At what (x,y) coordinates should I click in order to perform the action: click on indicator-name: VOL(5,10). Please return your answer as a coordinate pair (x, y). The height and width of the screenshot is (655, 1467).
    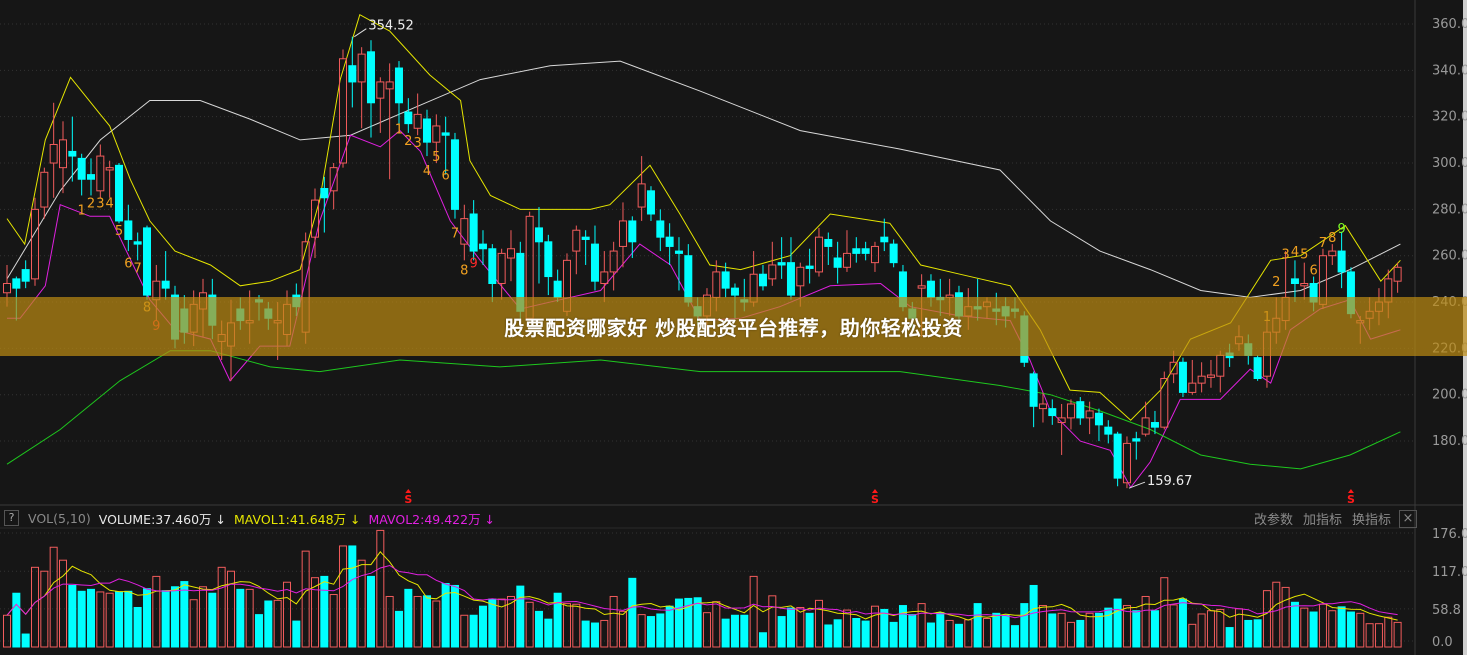
    Looking at the image, I should click on (59, 518).